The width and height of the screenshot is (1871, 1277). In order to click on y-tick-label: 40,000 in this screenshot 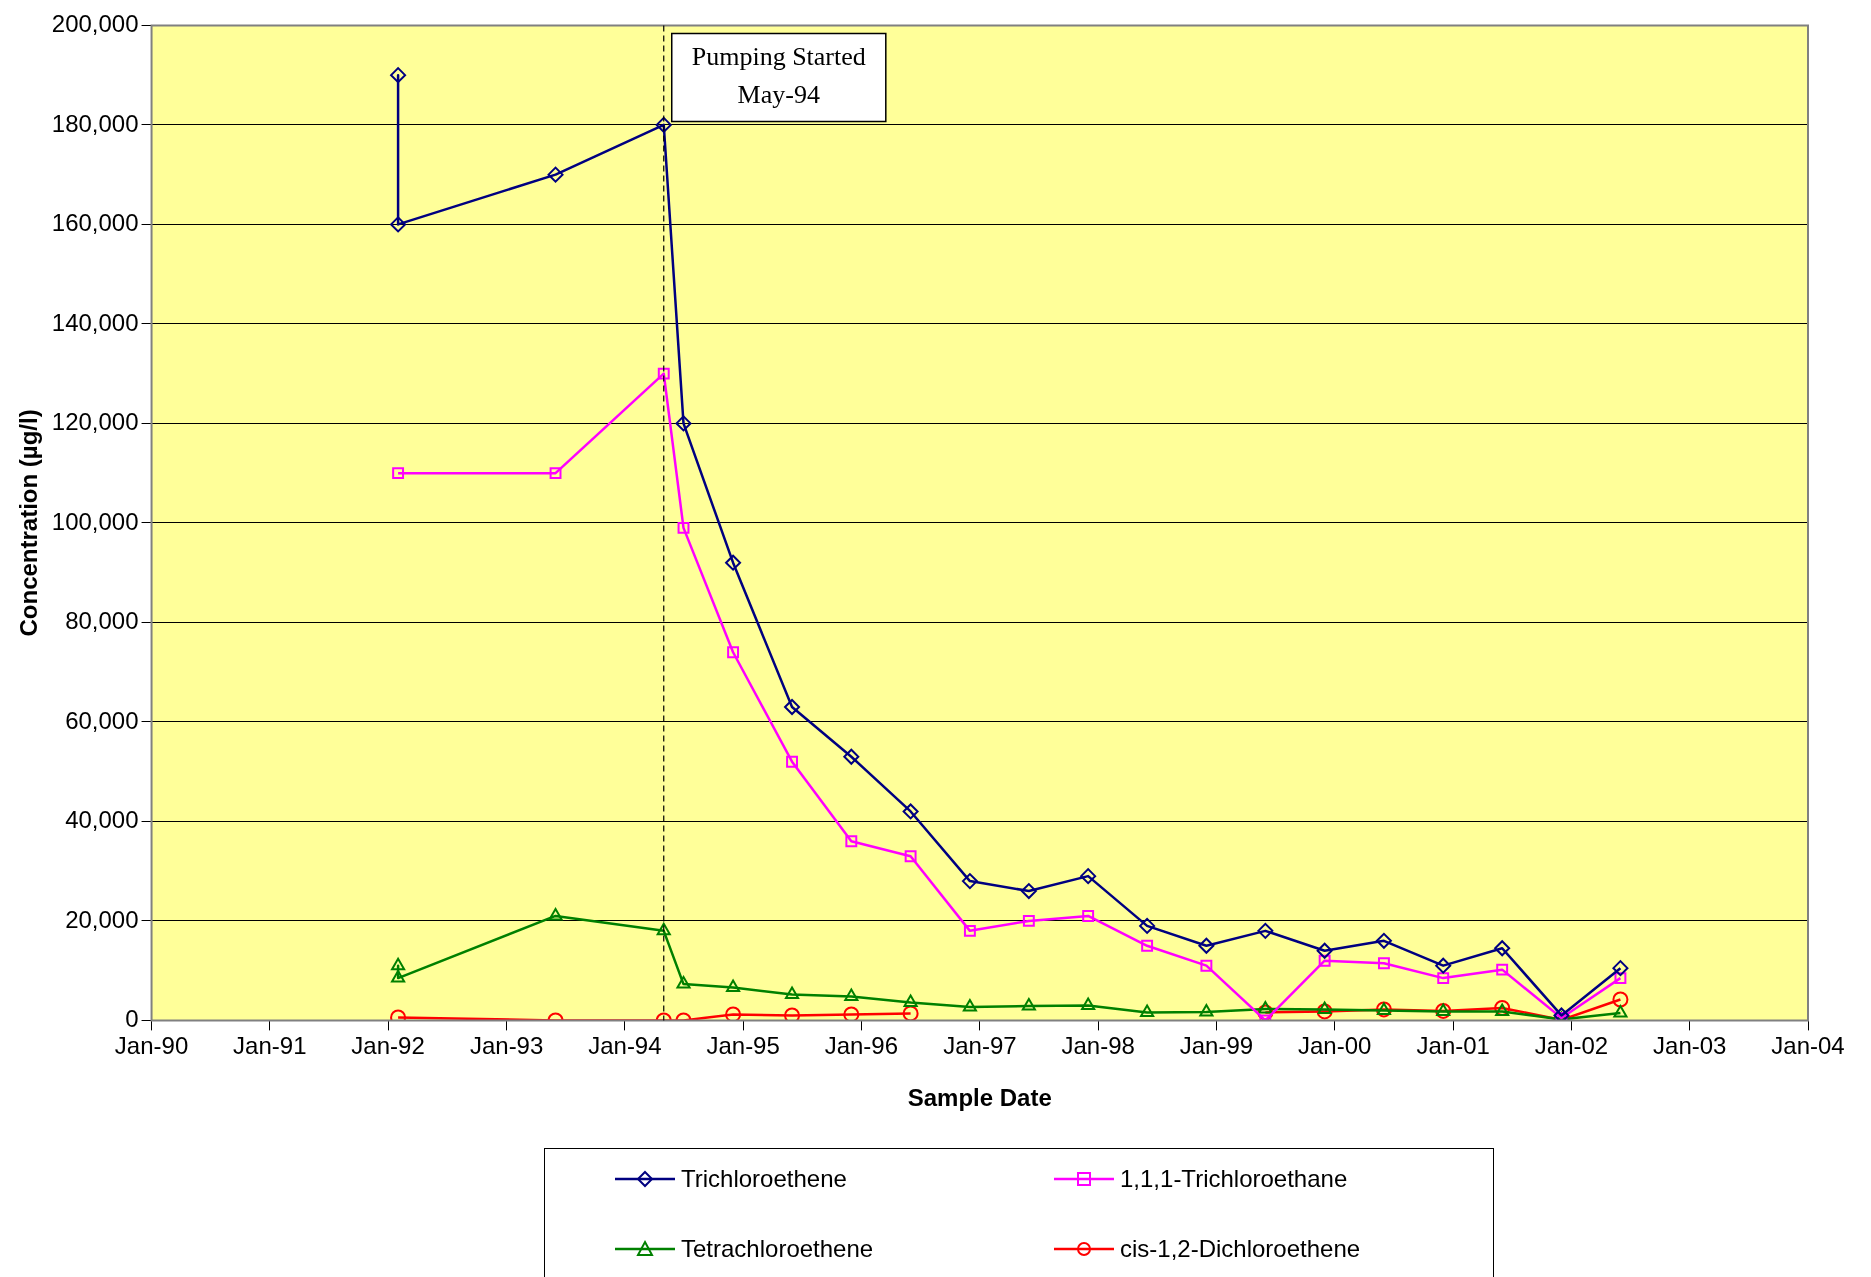, I will do `click(102, 820)`.